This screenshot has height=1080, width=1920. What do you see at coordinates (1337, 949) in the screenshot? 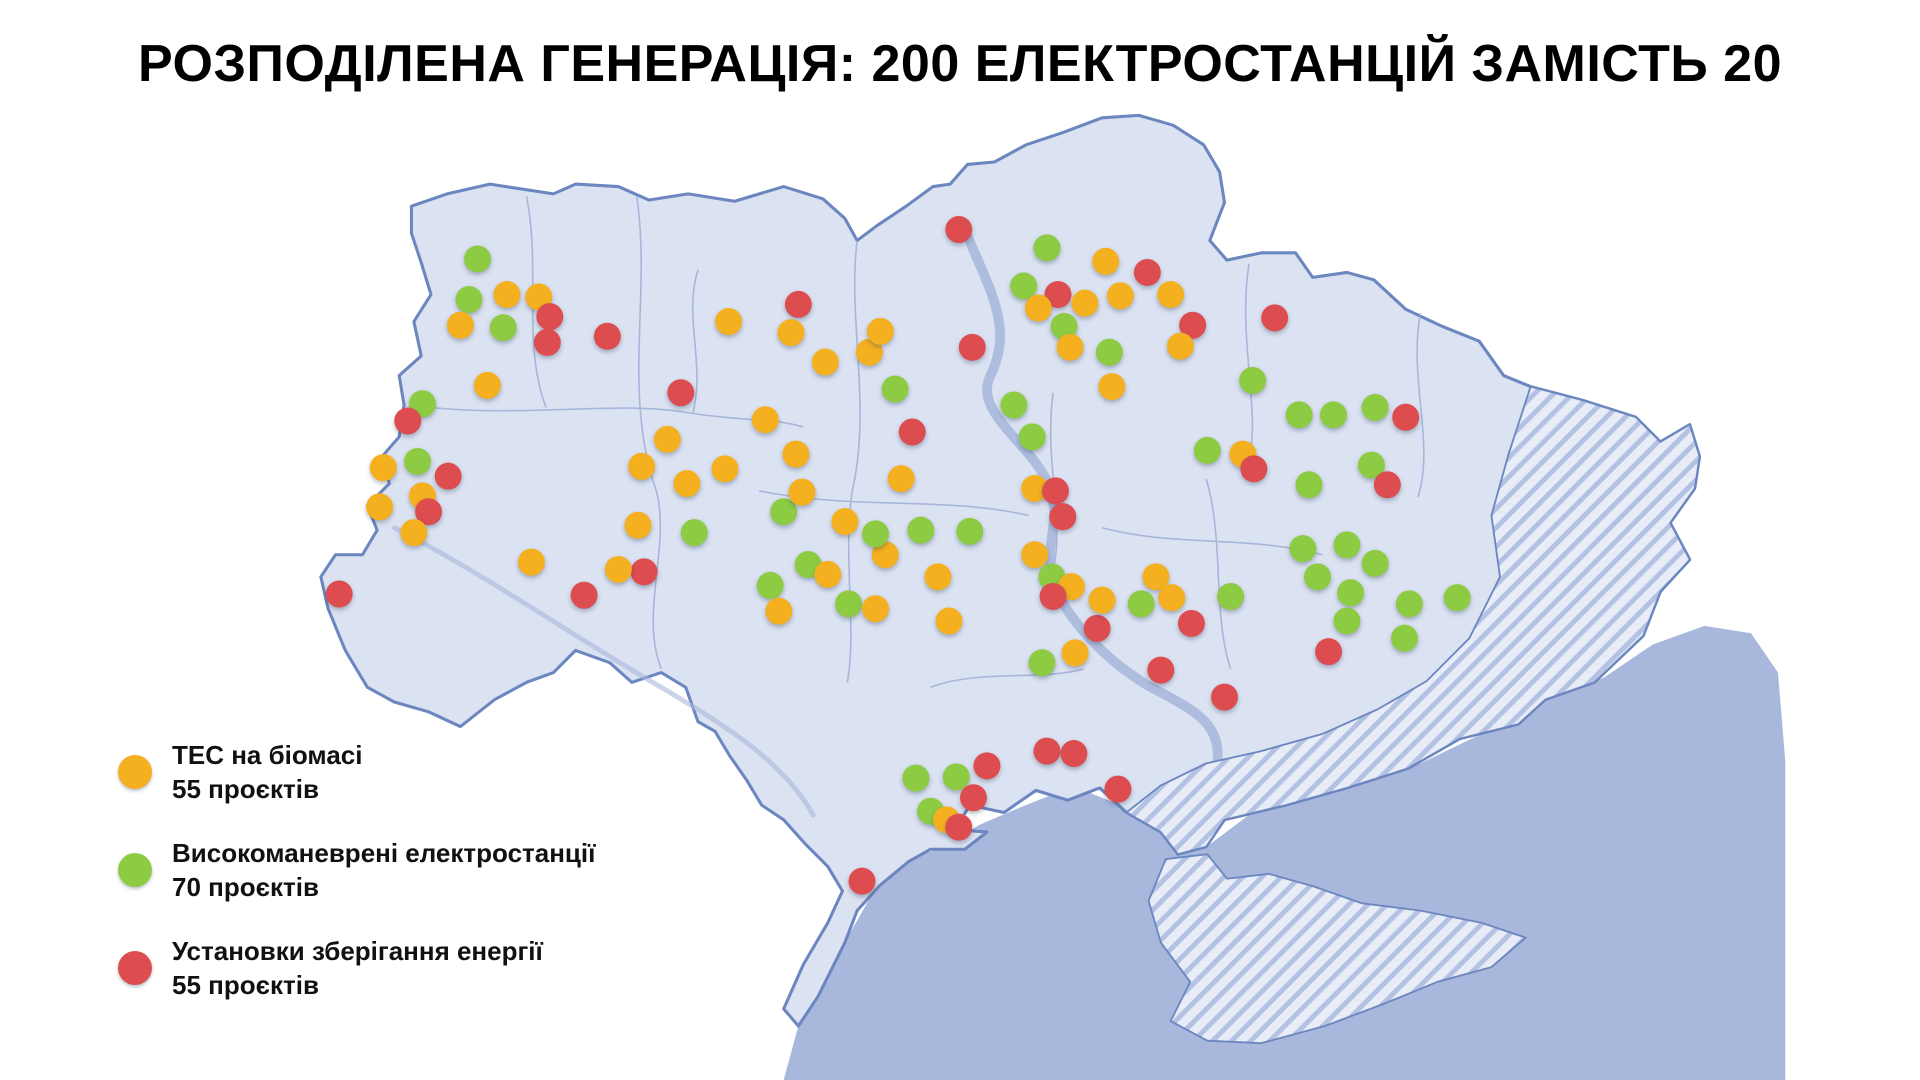
I see `crimea-region` at bounding box center [1337, 949].